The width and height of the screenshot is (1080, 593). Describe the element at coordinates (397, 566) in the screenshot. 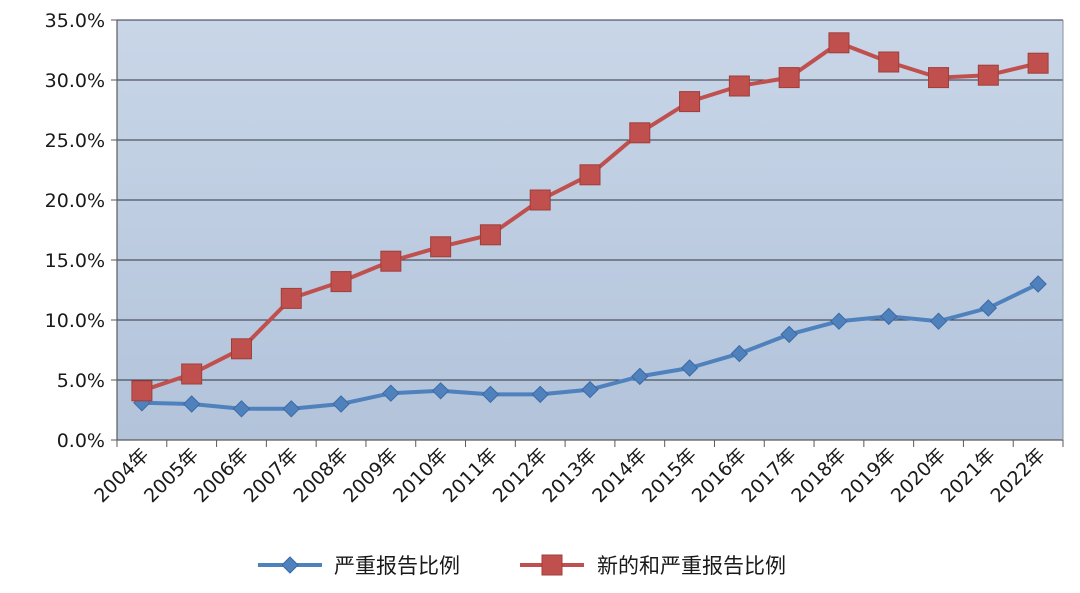

I see `legend-label: 严重报告比例` at that location.